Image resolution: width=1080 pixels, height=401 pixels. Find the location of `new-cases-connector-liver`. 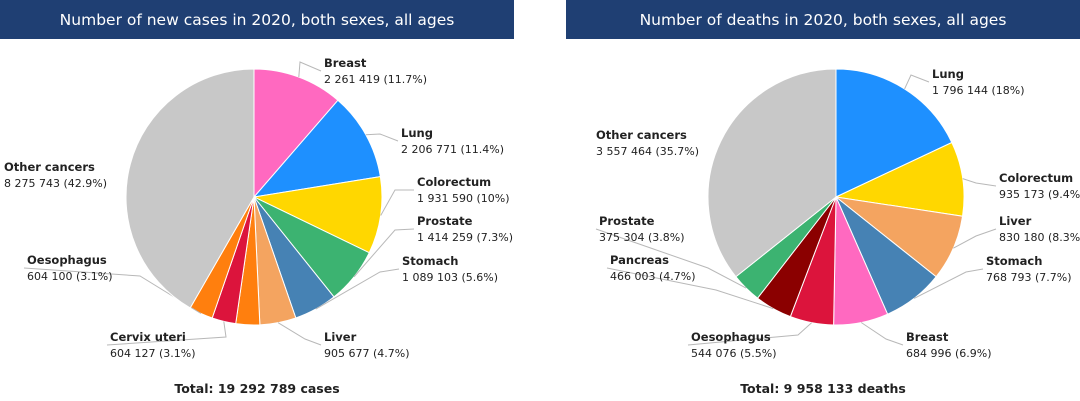

new-cases-connector-liver is located at coordinates (299, 334).